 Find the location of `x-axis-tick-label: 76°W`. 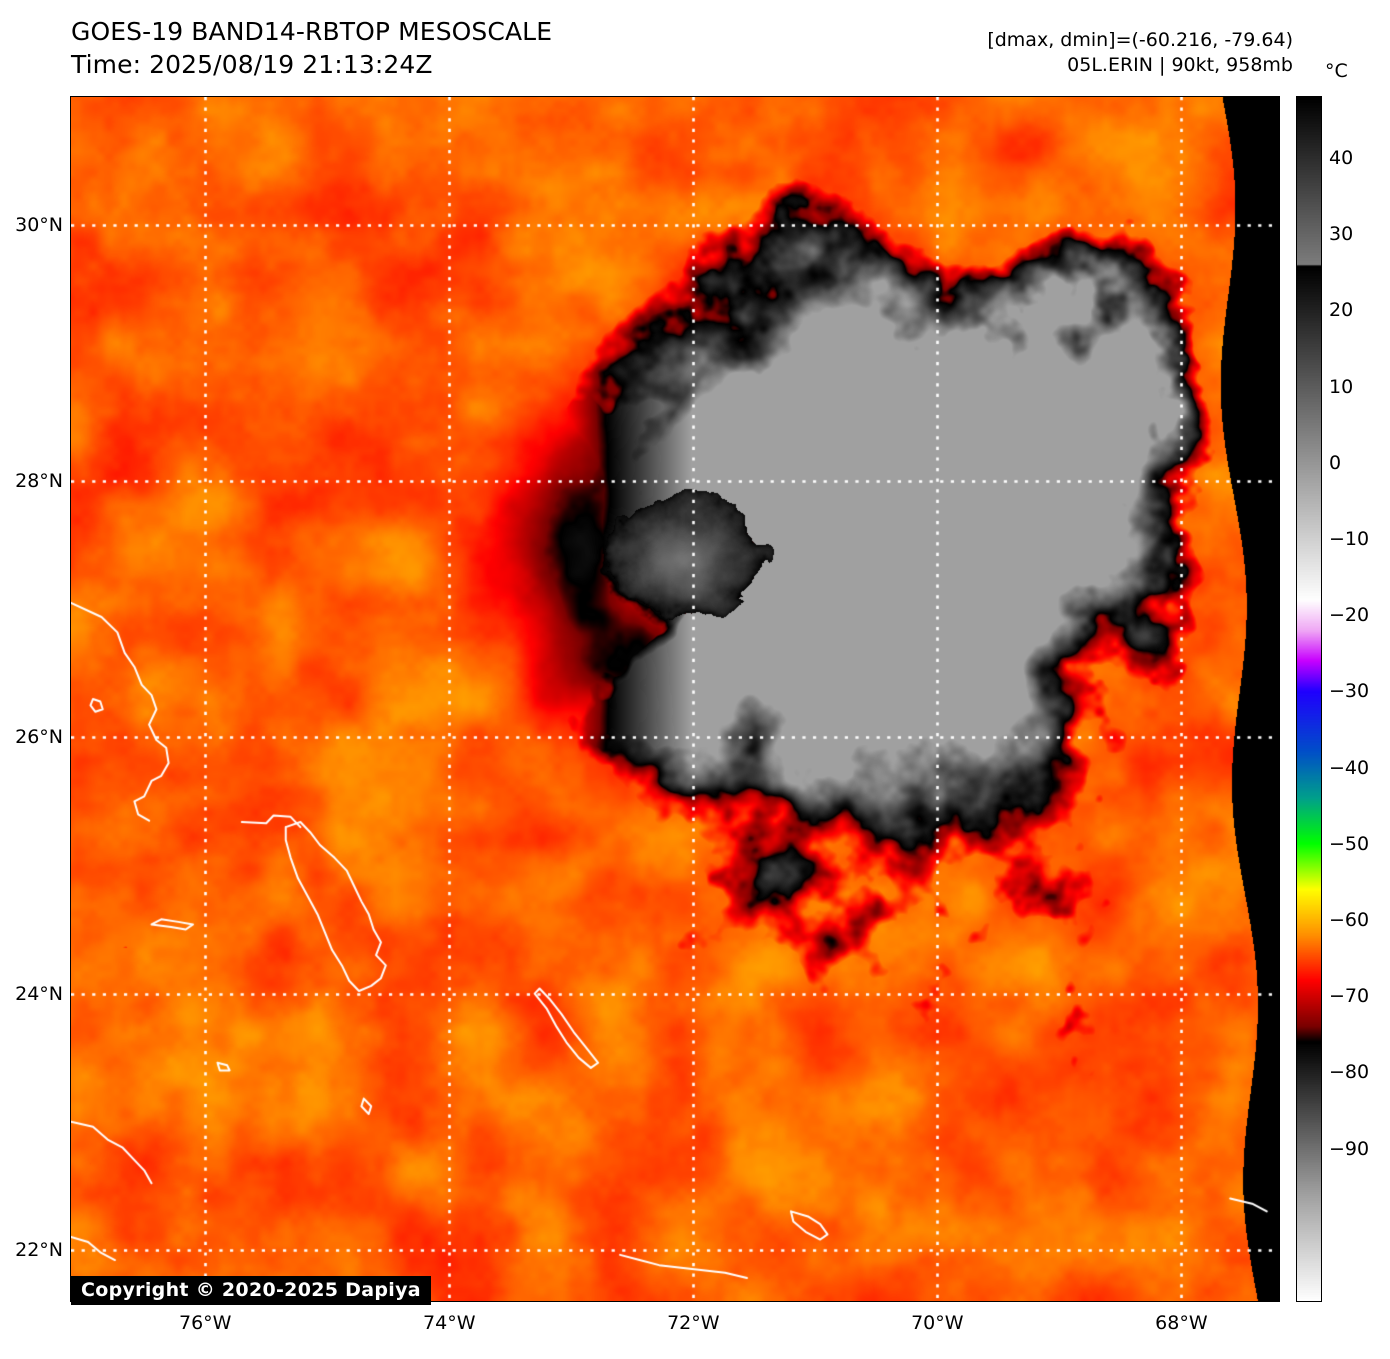

x-axis-tick-label: 76°W is located at coordinates (205, 1323).